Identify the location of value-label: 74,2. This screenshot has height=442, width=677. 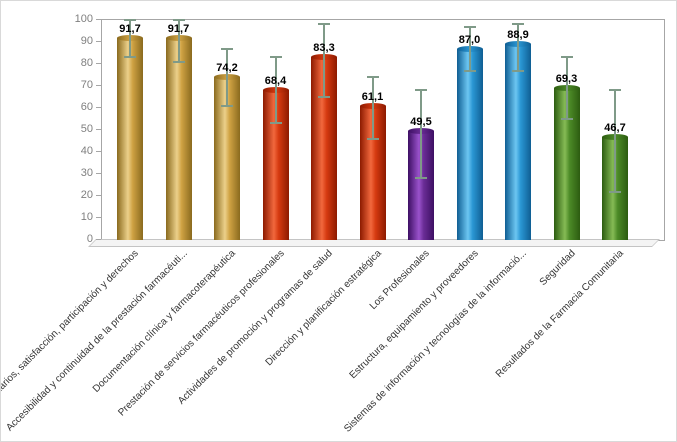
(227, 67).